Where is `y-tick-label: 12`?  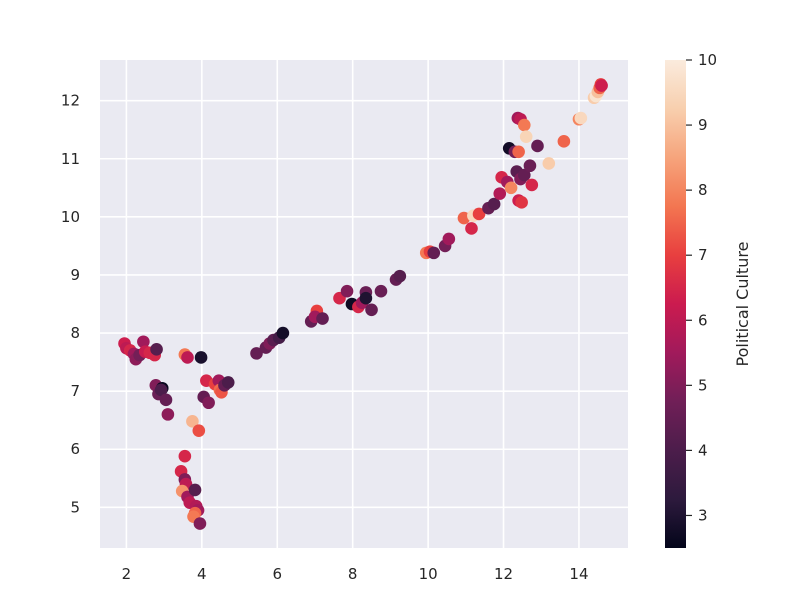 y-tick-label: 12 is located at coordinates (70, 101).